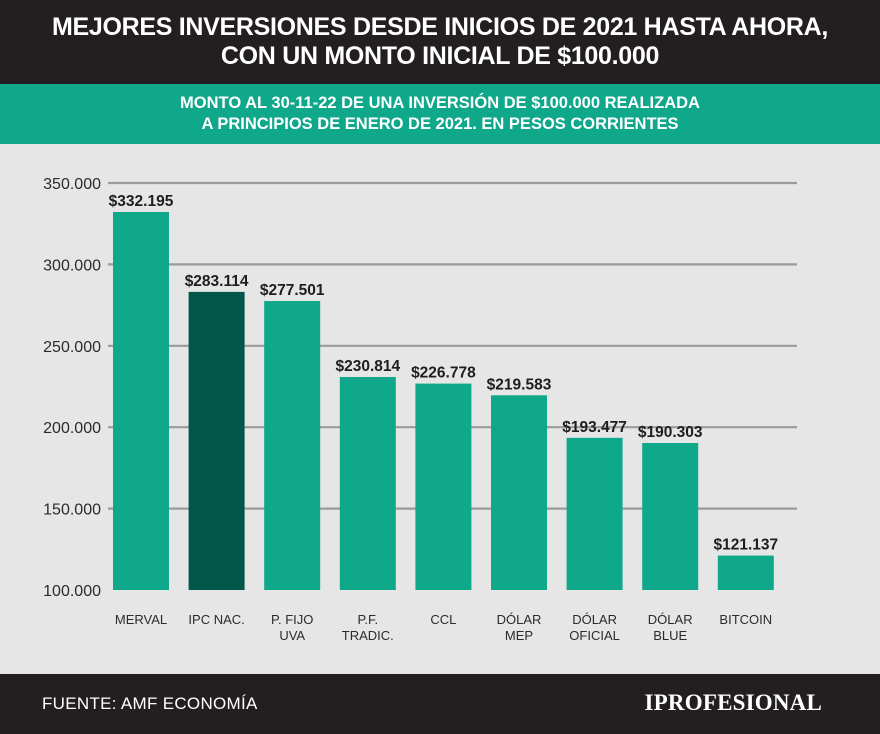  What do you see at coordinates (440, 704) in the screenshot?
I see `footer-bar: FUENTE: AMF ECONOMÍA IPROFESIONAL` at bounding box center [440, 704].